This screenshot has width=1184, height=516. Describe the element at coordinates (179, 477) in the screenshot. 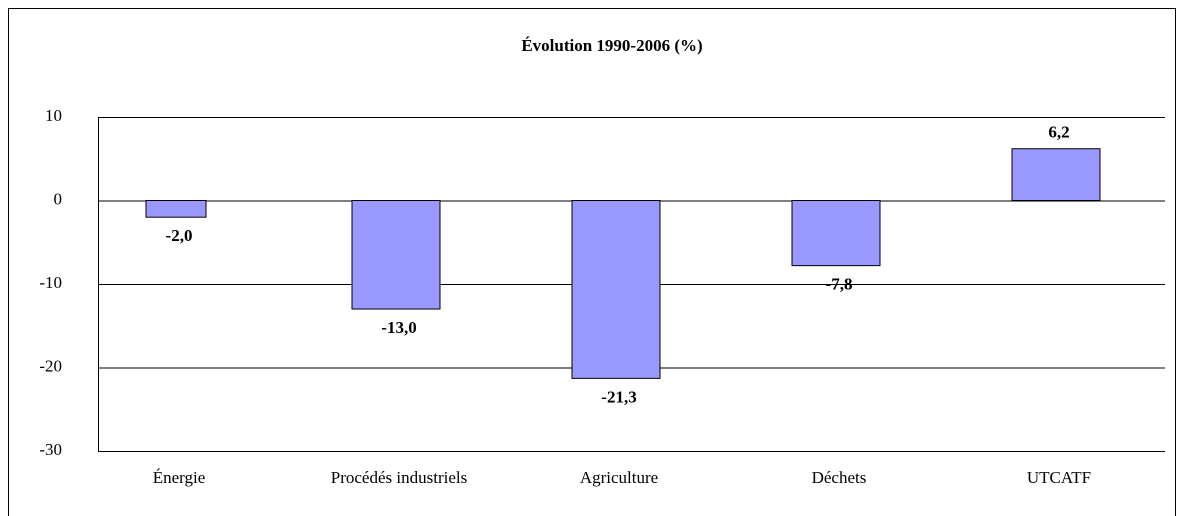

I see `x-tick-label: Énergie` at that location.